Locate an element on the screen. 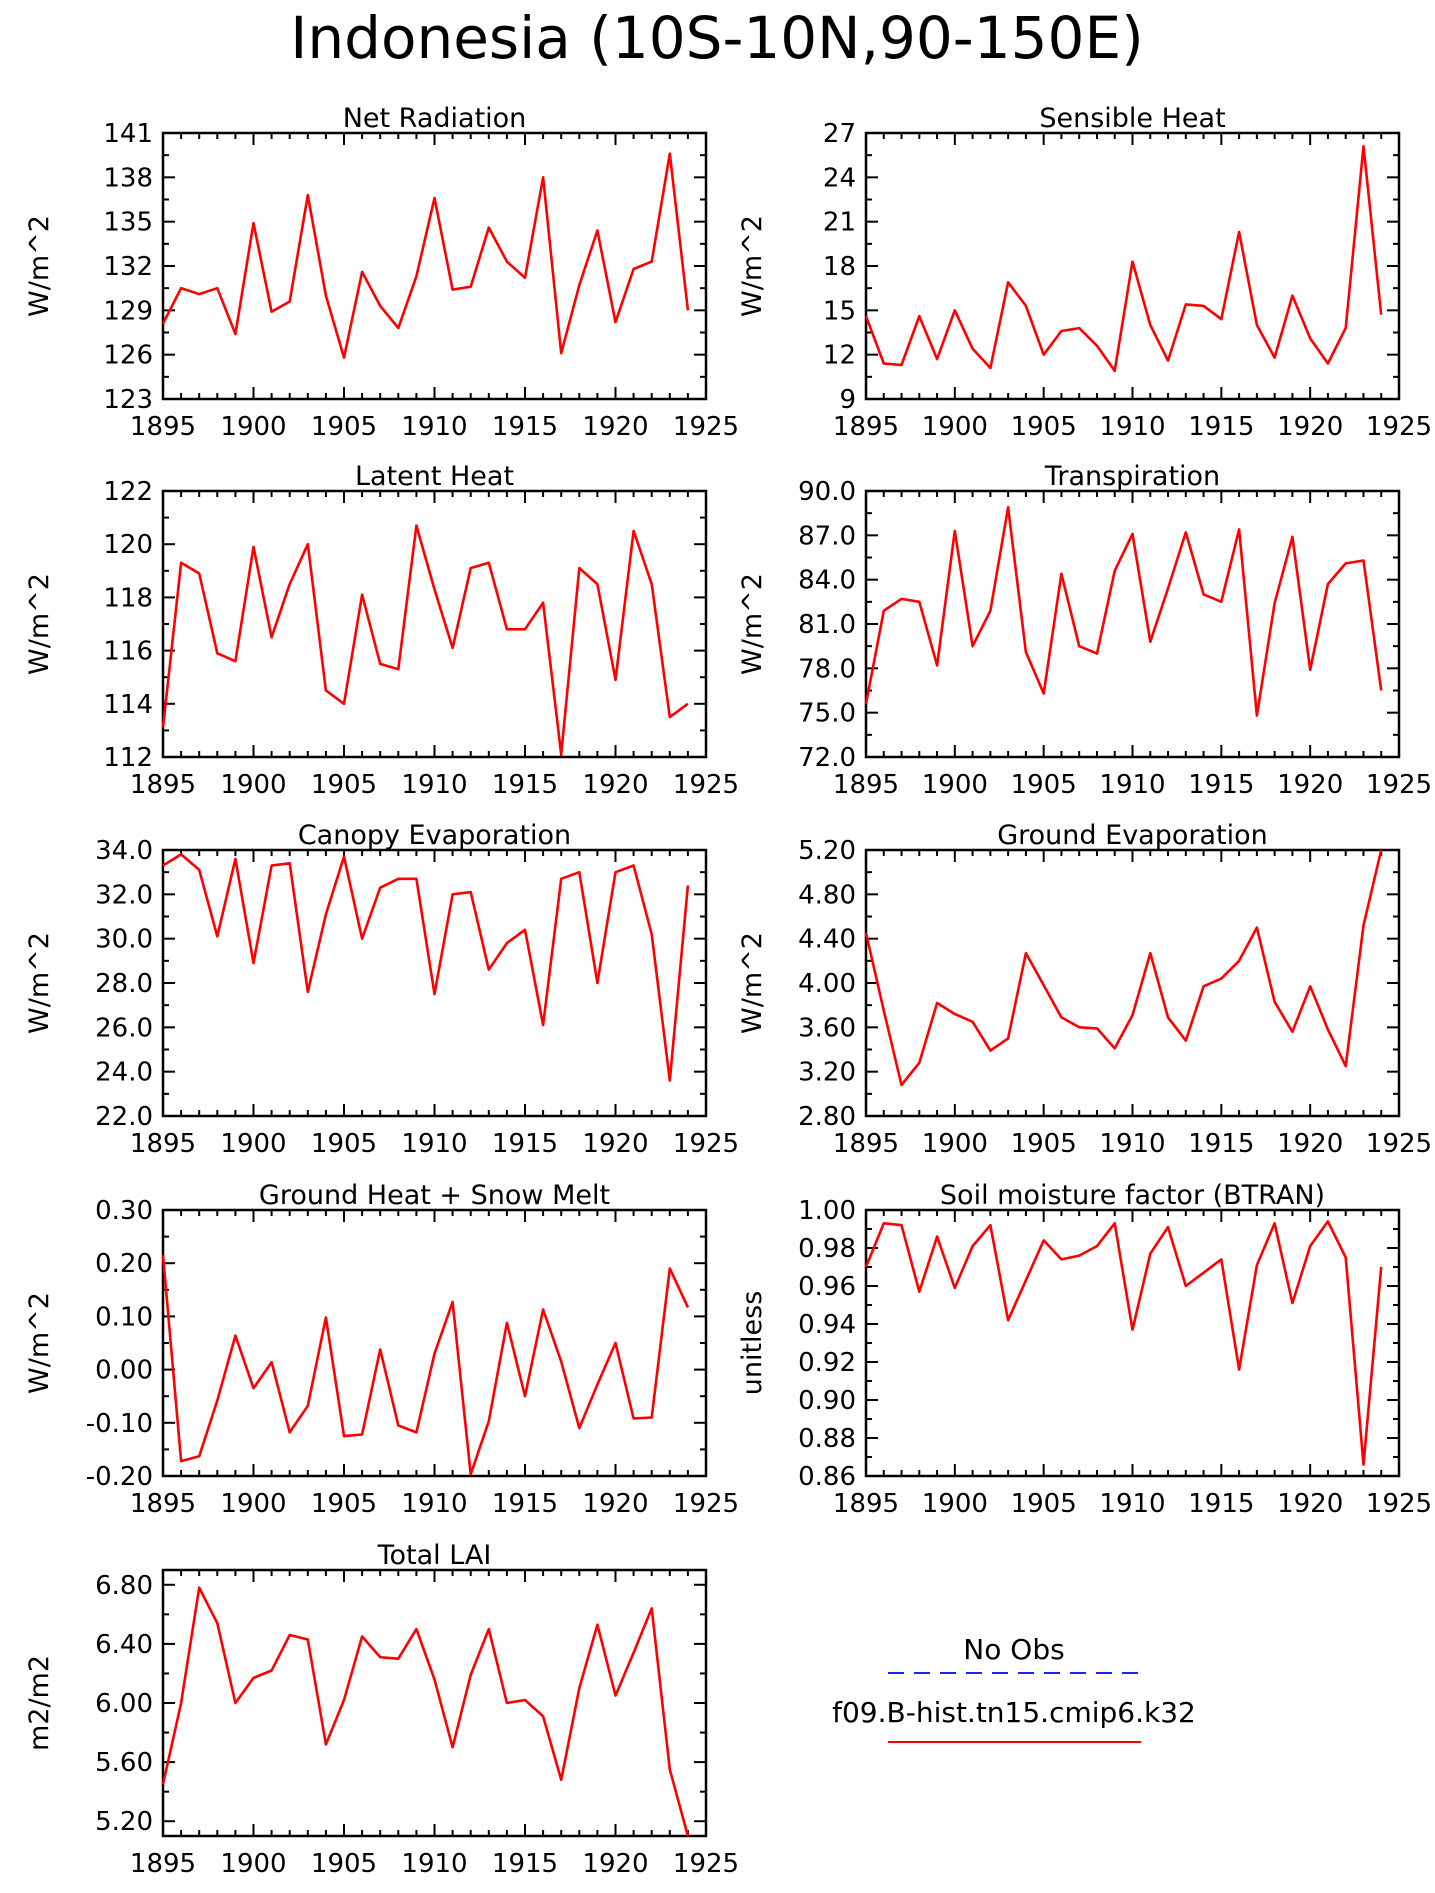  y-tick-label: 4.80 is located at coordinates (827, 895).